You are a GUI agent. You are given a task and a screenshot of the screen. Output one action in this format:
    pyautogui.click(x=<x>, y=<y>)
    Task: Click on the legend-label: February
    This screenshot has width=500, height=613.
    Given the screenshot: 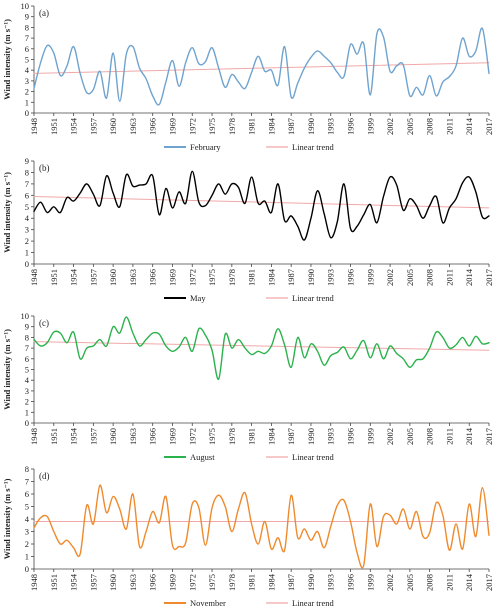 What is the action you would take?
    pyautogui.click(x=205, y=147)
    